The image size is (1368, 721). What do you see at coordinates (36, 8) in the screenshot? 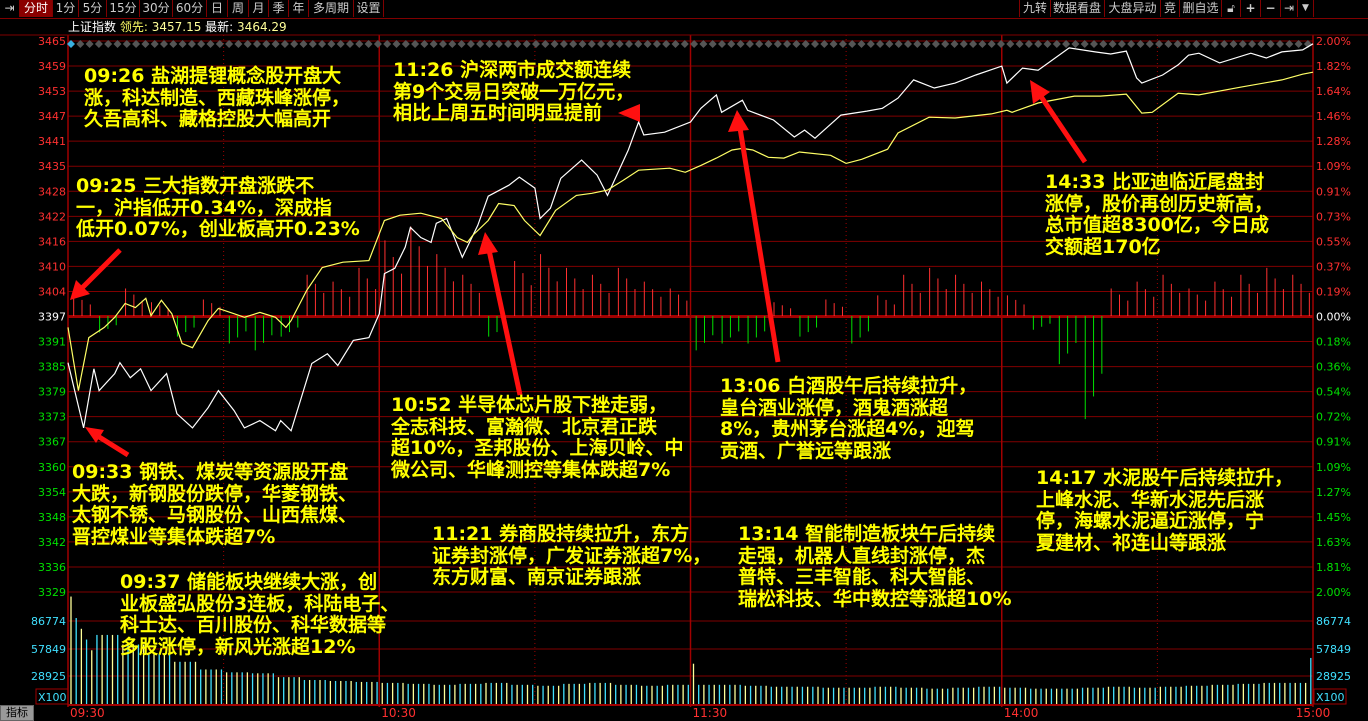
I see `tab-intraday: 分时` at bounding box center [36, 8].